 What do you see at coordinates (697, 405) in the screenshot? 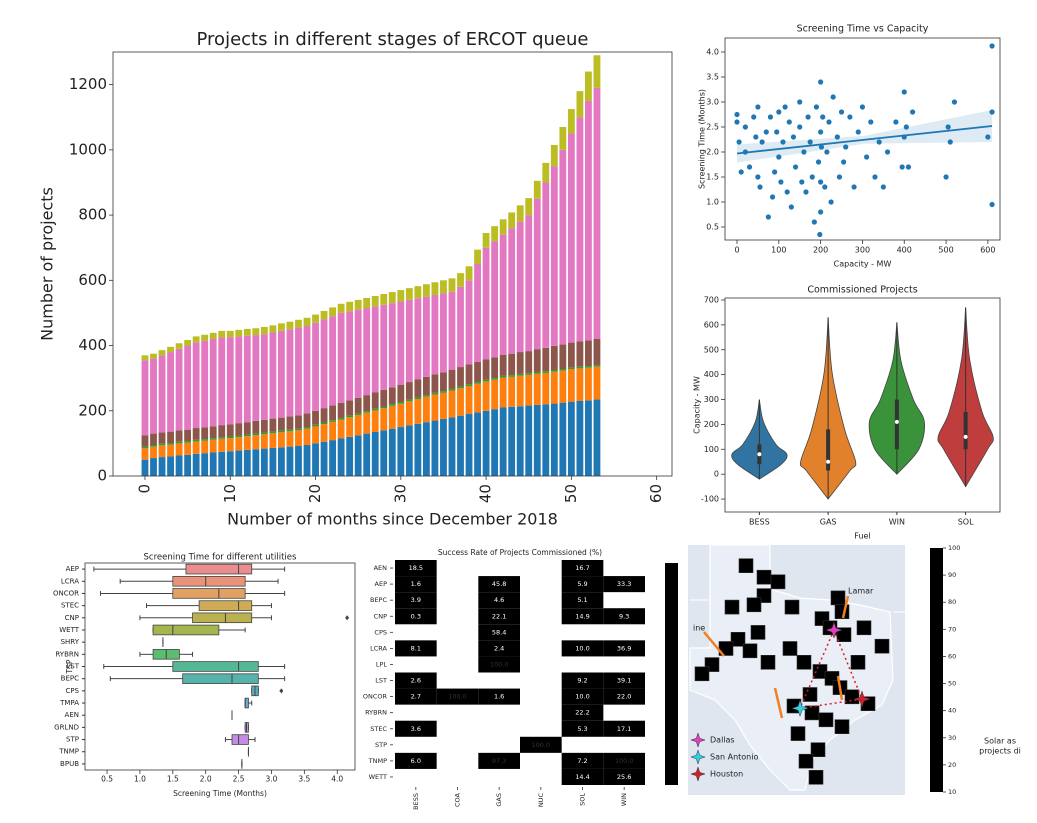
I see `y-axis-label: Capacity - MW` at bounding box center [697, 405].